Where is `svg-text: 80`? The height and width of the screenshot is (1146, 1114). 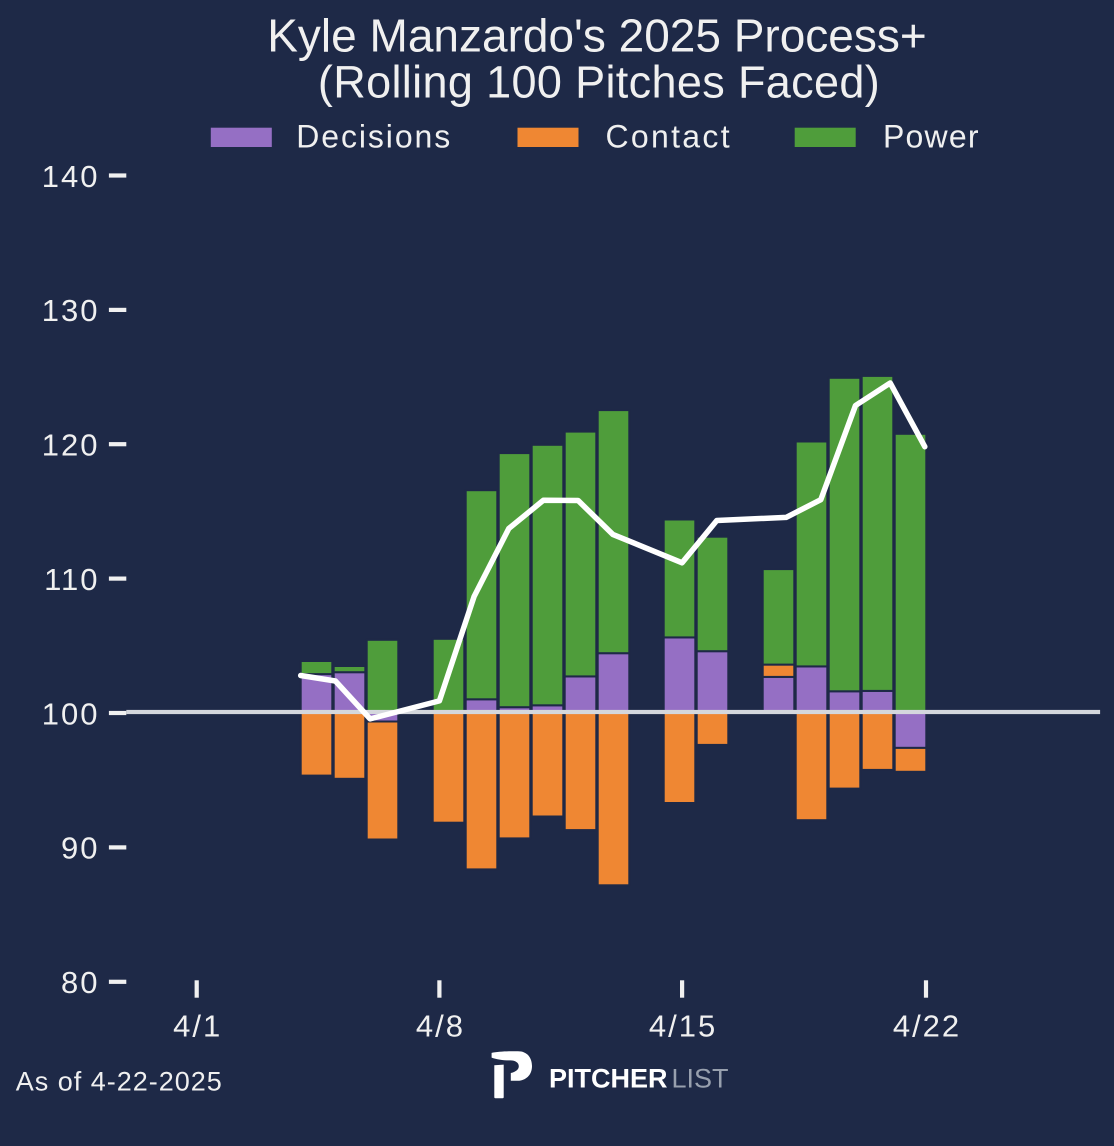
svg-text: 80 is located at coordinates (80, 982).